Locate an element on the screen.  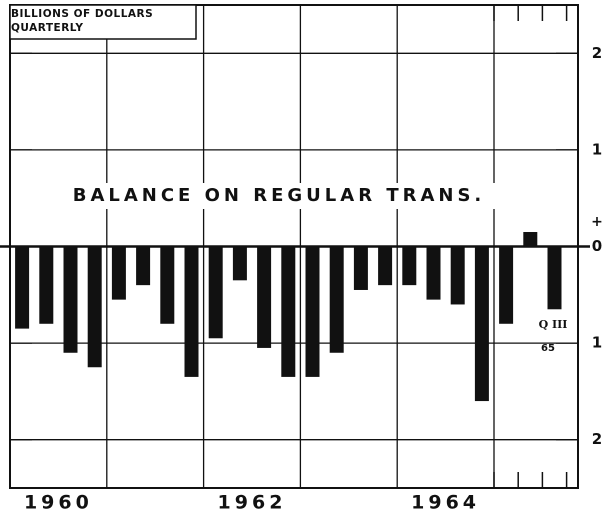
label-box is located at coordinates (103, 22).